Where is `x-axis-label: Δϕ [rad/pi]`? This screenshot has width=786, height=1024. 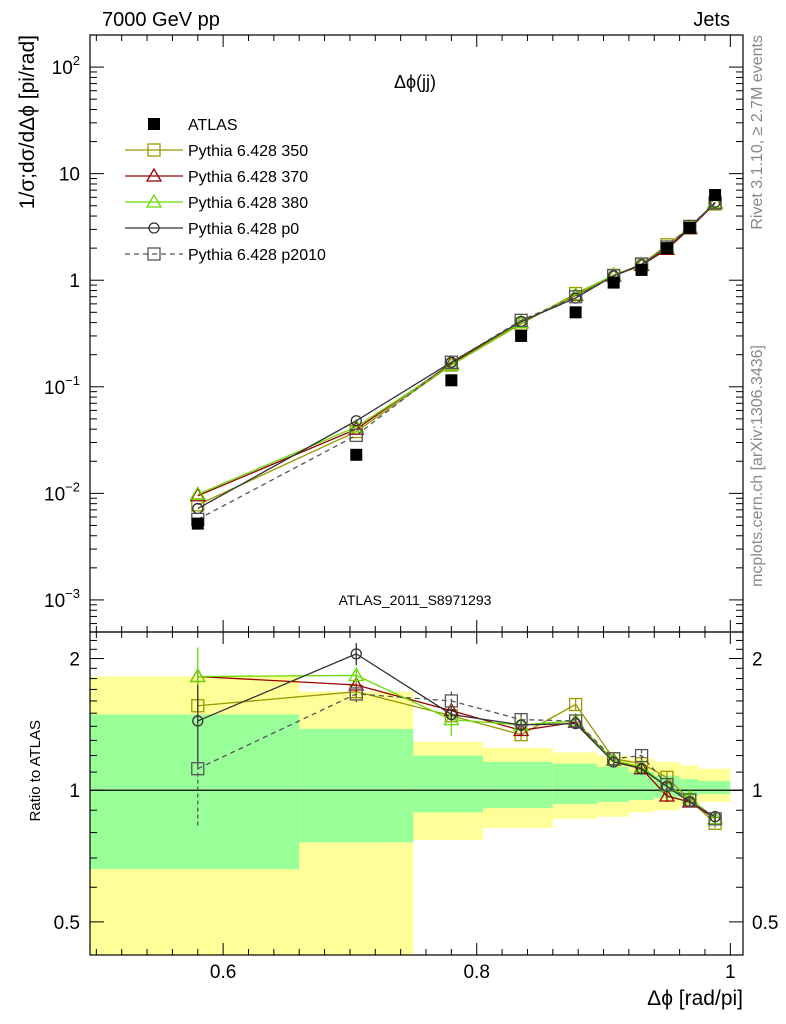 x-axis-label: Δϕ [rad/pi] is located at coordinates (695, 998).